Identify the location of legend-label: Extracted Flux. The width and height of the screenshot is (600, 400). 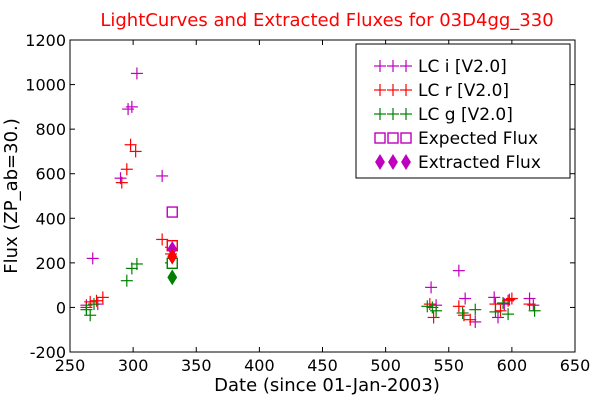
(479, 163).